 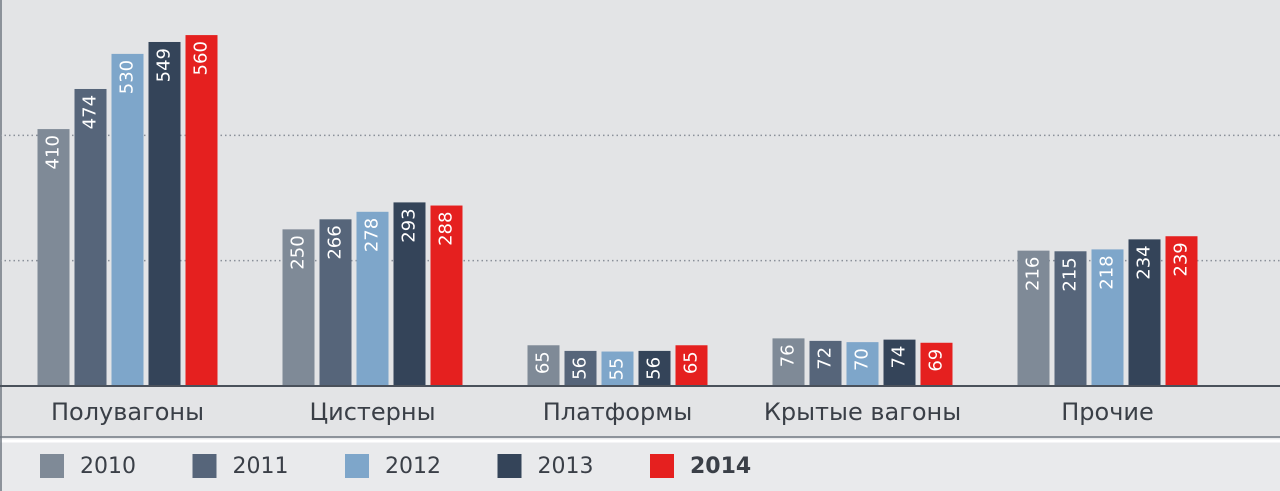 What do you see at coordinates (618, 412) in the screenshot?
I see `x-tick-label: Платформы` at bounding box center [618, 412].